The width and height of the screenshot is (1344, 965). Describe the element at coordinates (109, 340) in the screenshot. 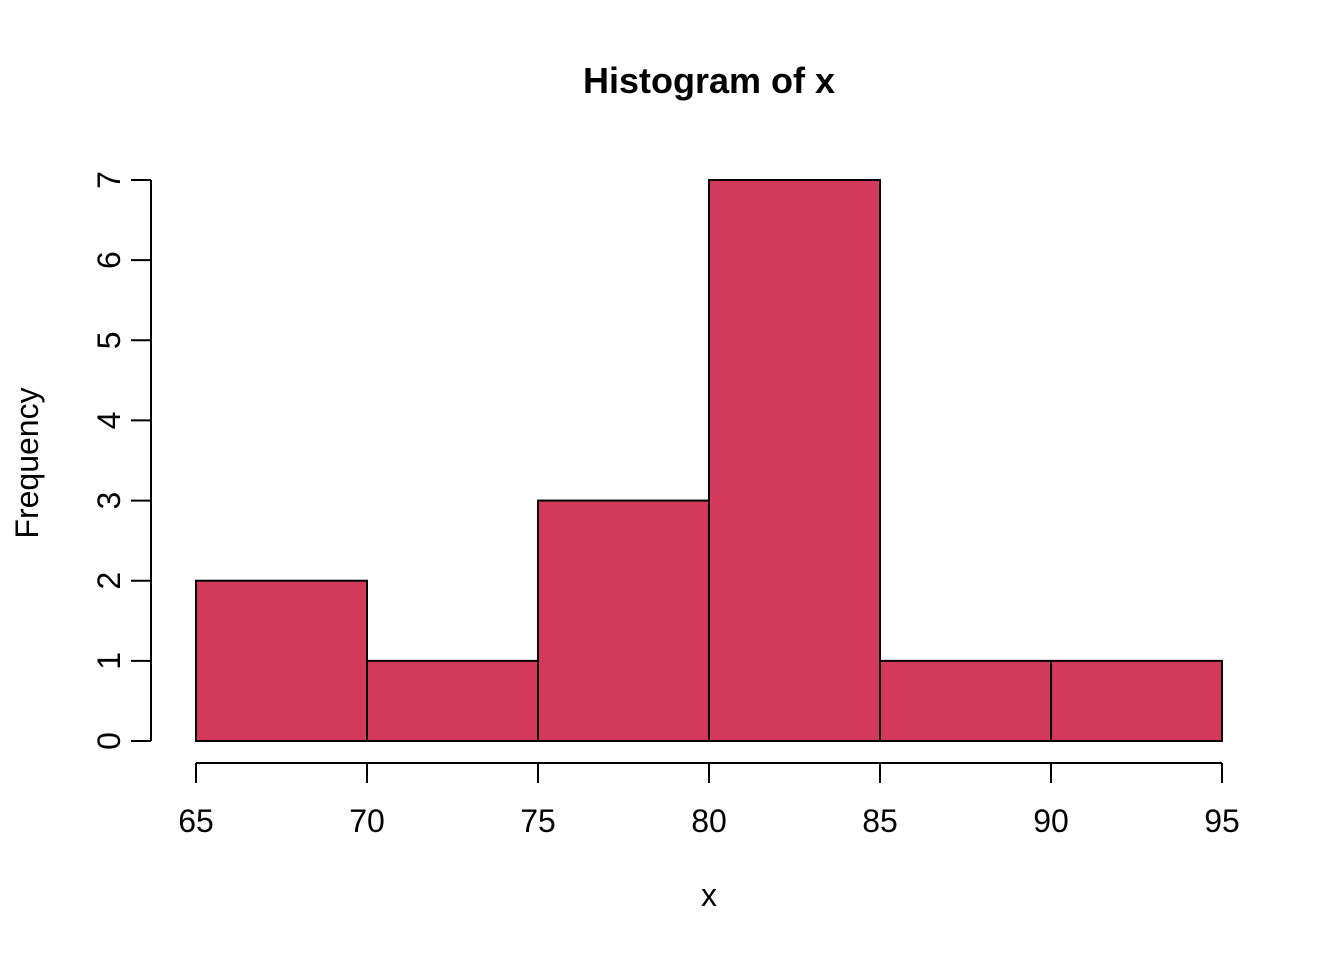

I see `y-tick-label: 5` at that location.